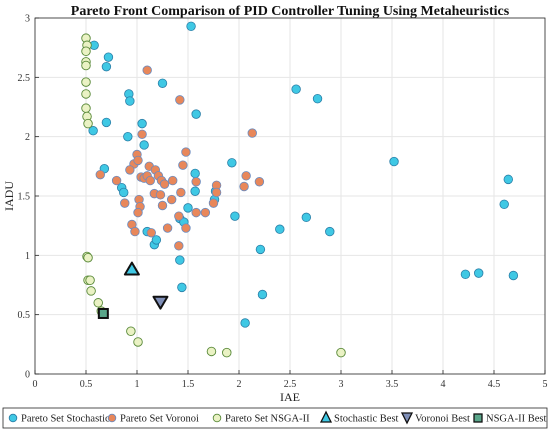  What do you see at coordinates (86, 384) in the screenshot?
I see `x-tick-label: 0.5` at bounding box center [86, 384].